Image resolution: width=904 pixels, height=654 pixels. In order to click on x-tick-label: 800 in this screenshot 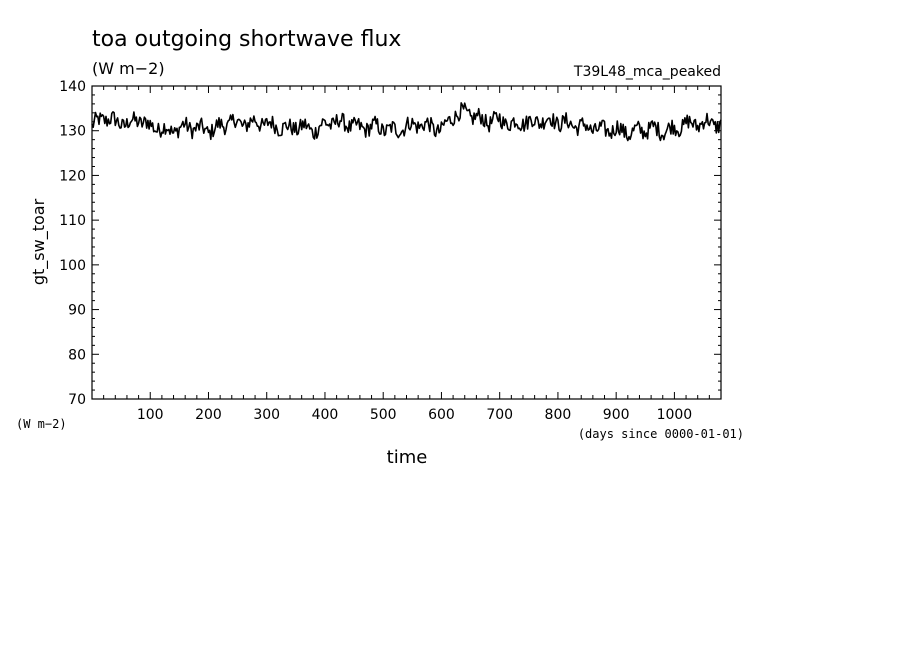, I will do `click(558, 415)`.